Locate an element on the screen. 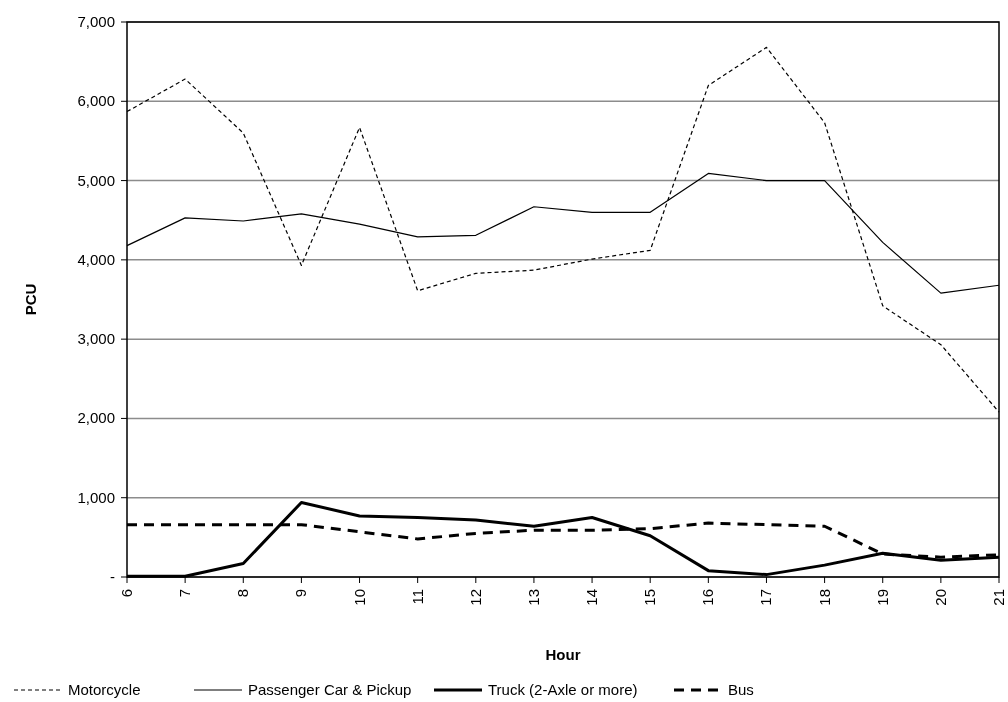 Image resolution: width=1008 pixels, height=702 pixels. x-tick-label: 11 is located at coordinates (417, 597).